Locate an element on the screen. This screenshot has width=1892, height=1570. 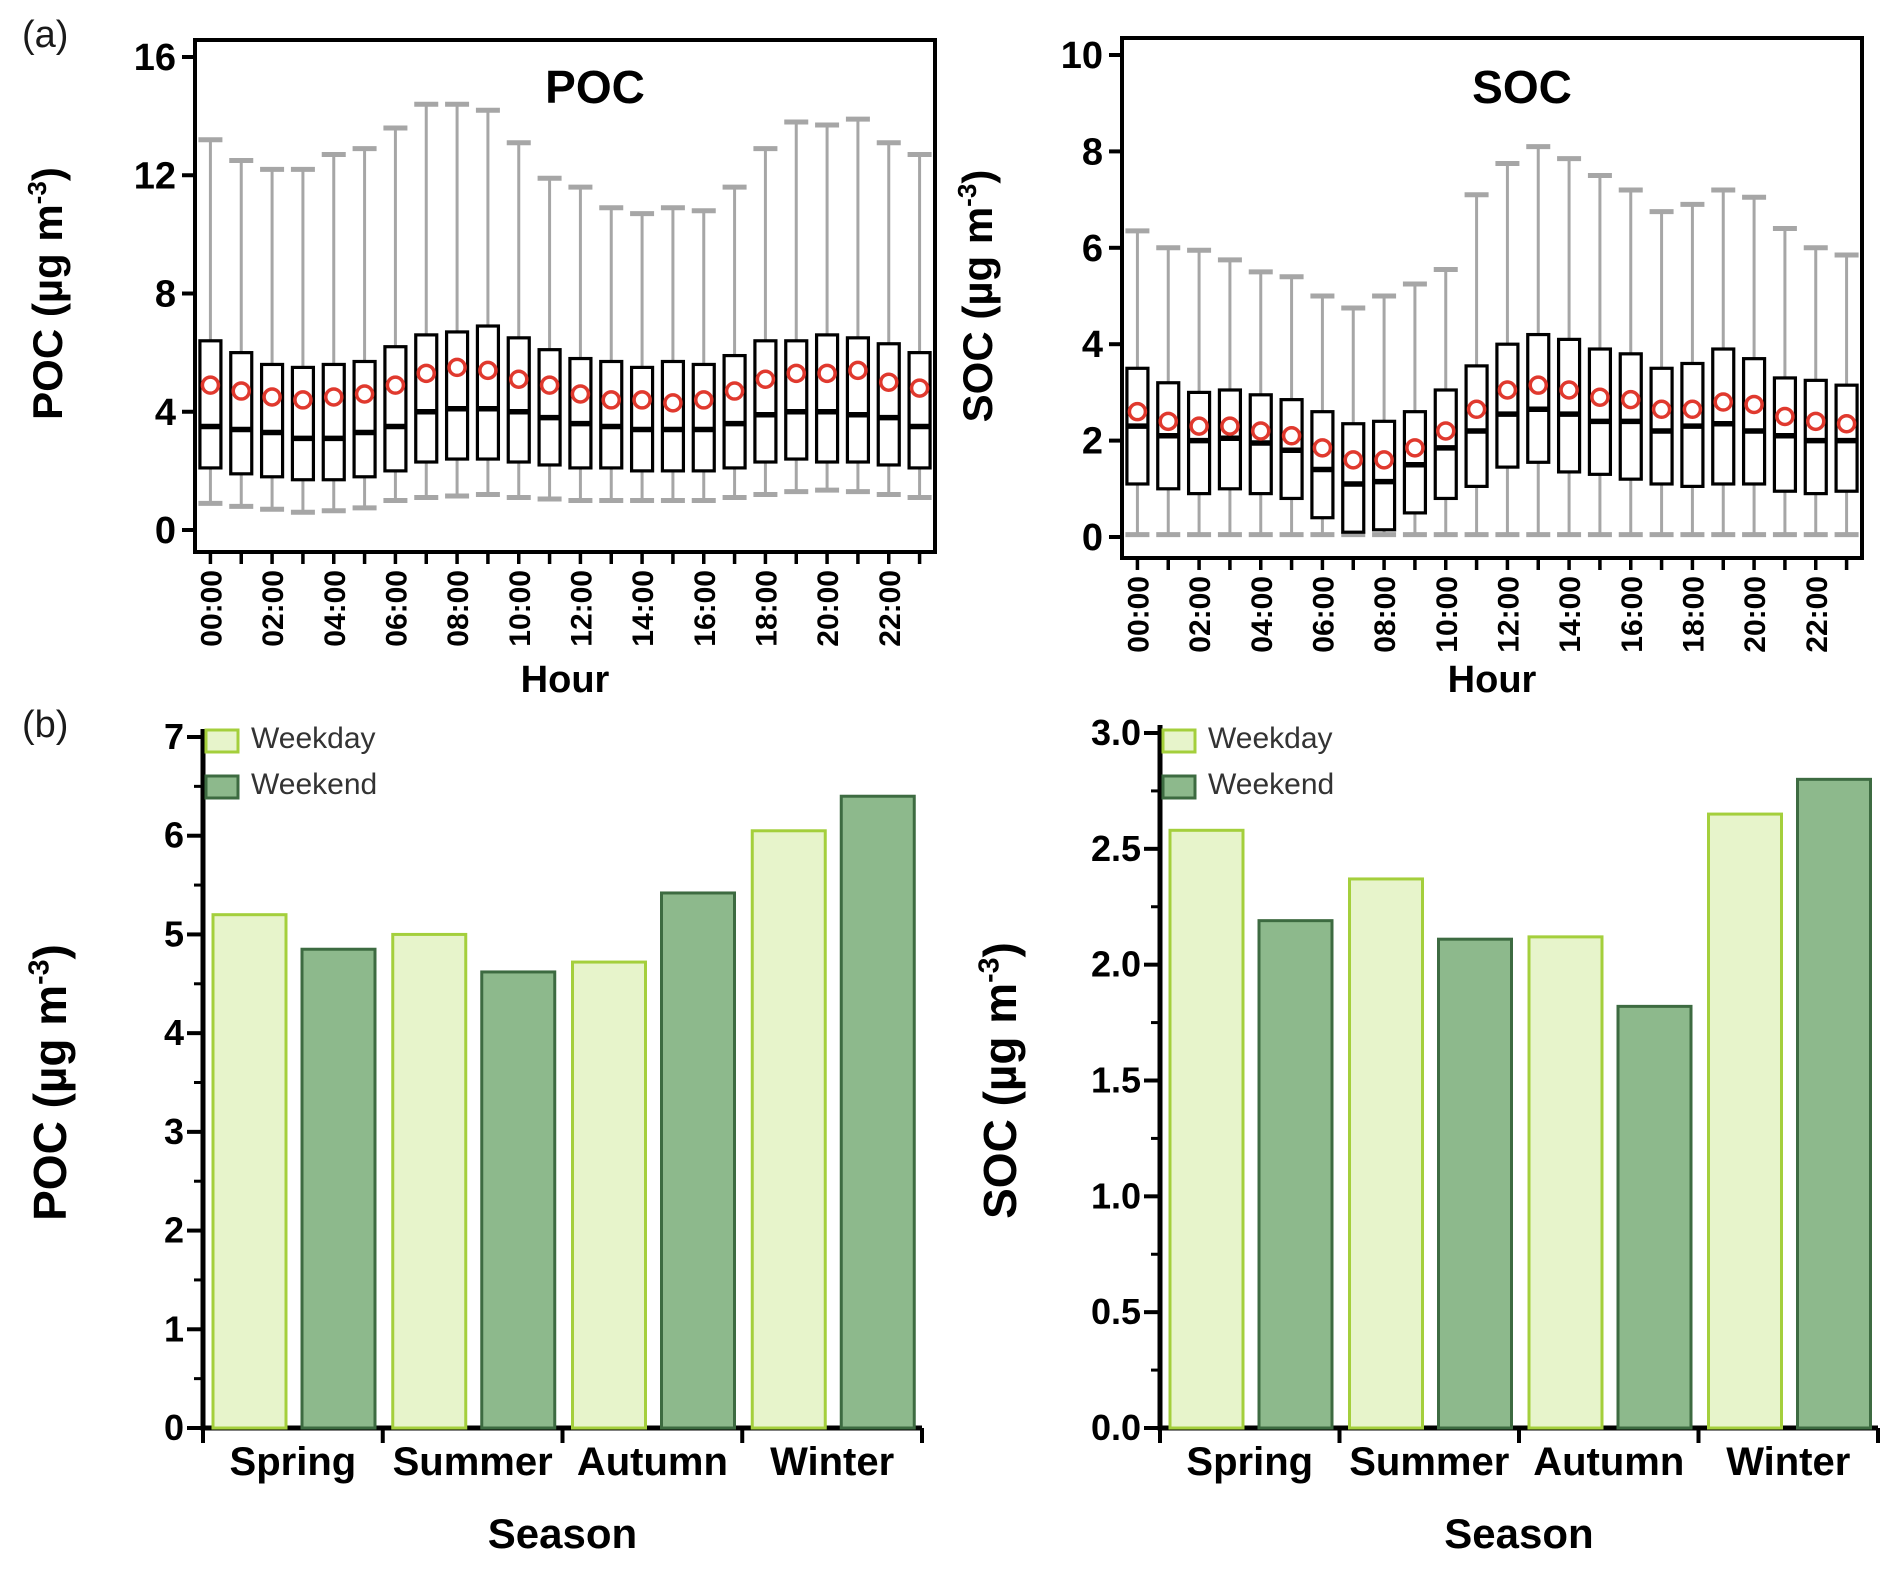
legend-label-weekend: Weekend is located at coordinates (314, 784).